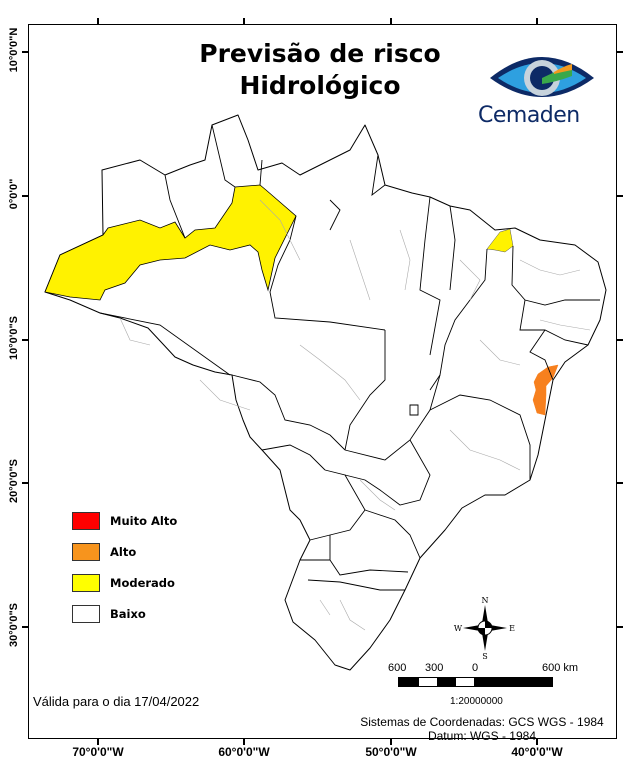 This screenshot has height=768, width=642. What do you see at coordinates (482, 722) in the screenshot?
I see `crs-line-1: Sistemas de Coordenadas: GCS WGS - 1984` at bounding box center [482, 722].